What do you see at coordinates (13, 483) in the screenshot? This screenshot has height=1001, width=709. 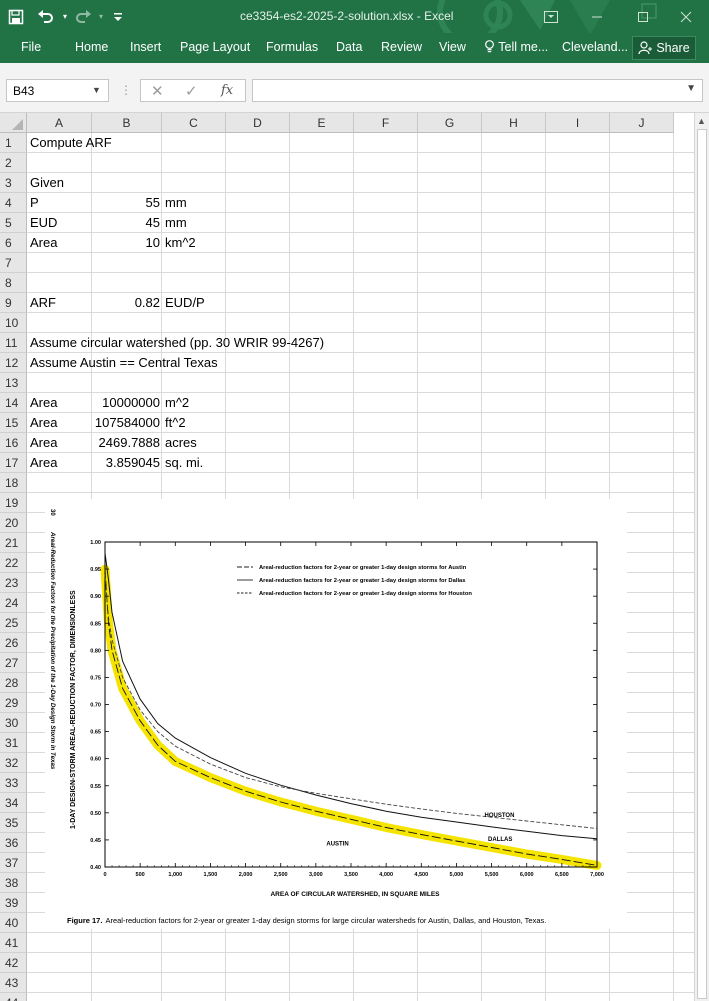 I see `row-header-18: 18` at bounding box center [13, 483].